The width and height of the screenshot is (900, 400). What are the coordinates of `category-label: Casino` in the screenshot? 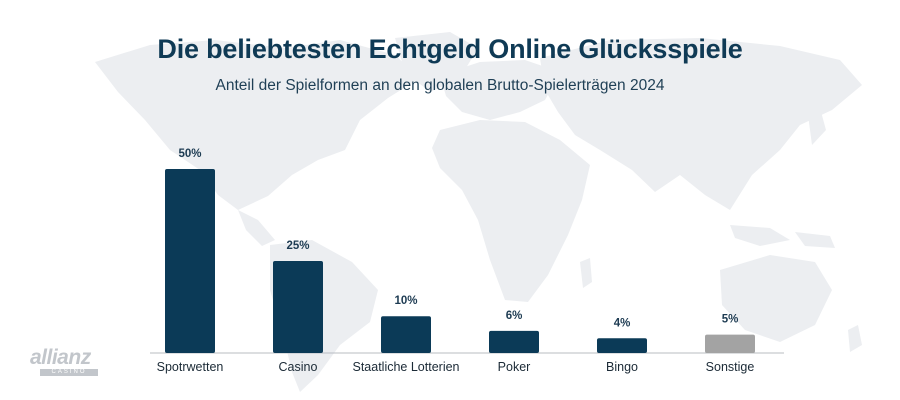 It's located at (298, 367).